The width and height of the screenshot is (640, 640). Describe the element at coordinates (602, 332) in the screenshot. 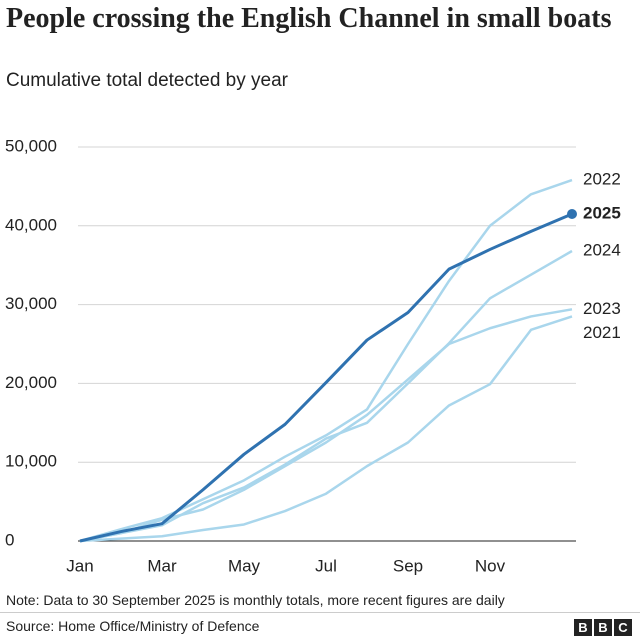

I see `series-label: 2021` at that location.